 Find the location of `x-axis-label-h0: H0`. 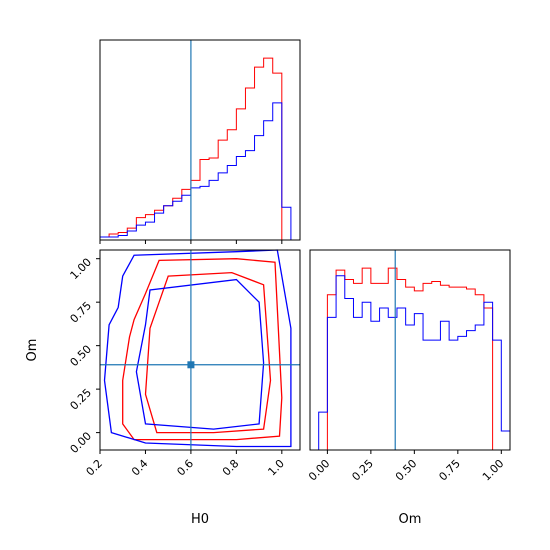

x-axis-label-h0: H0 is located at coordinates (200, 519).